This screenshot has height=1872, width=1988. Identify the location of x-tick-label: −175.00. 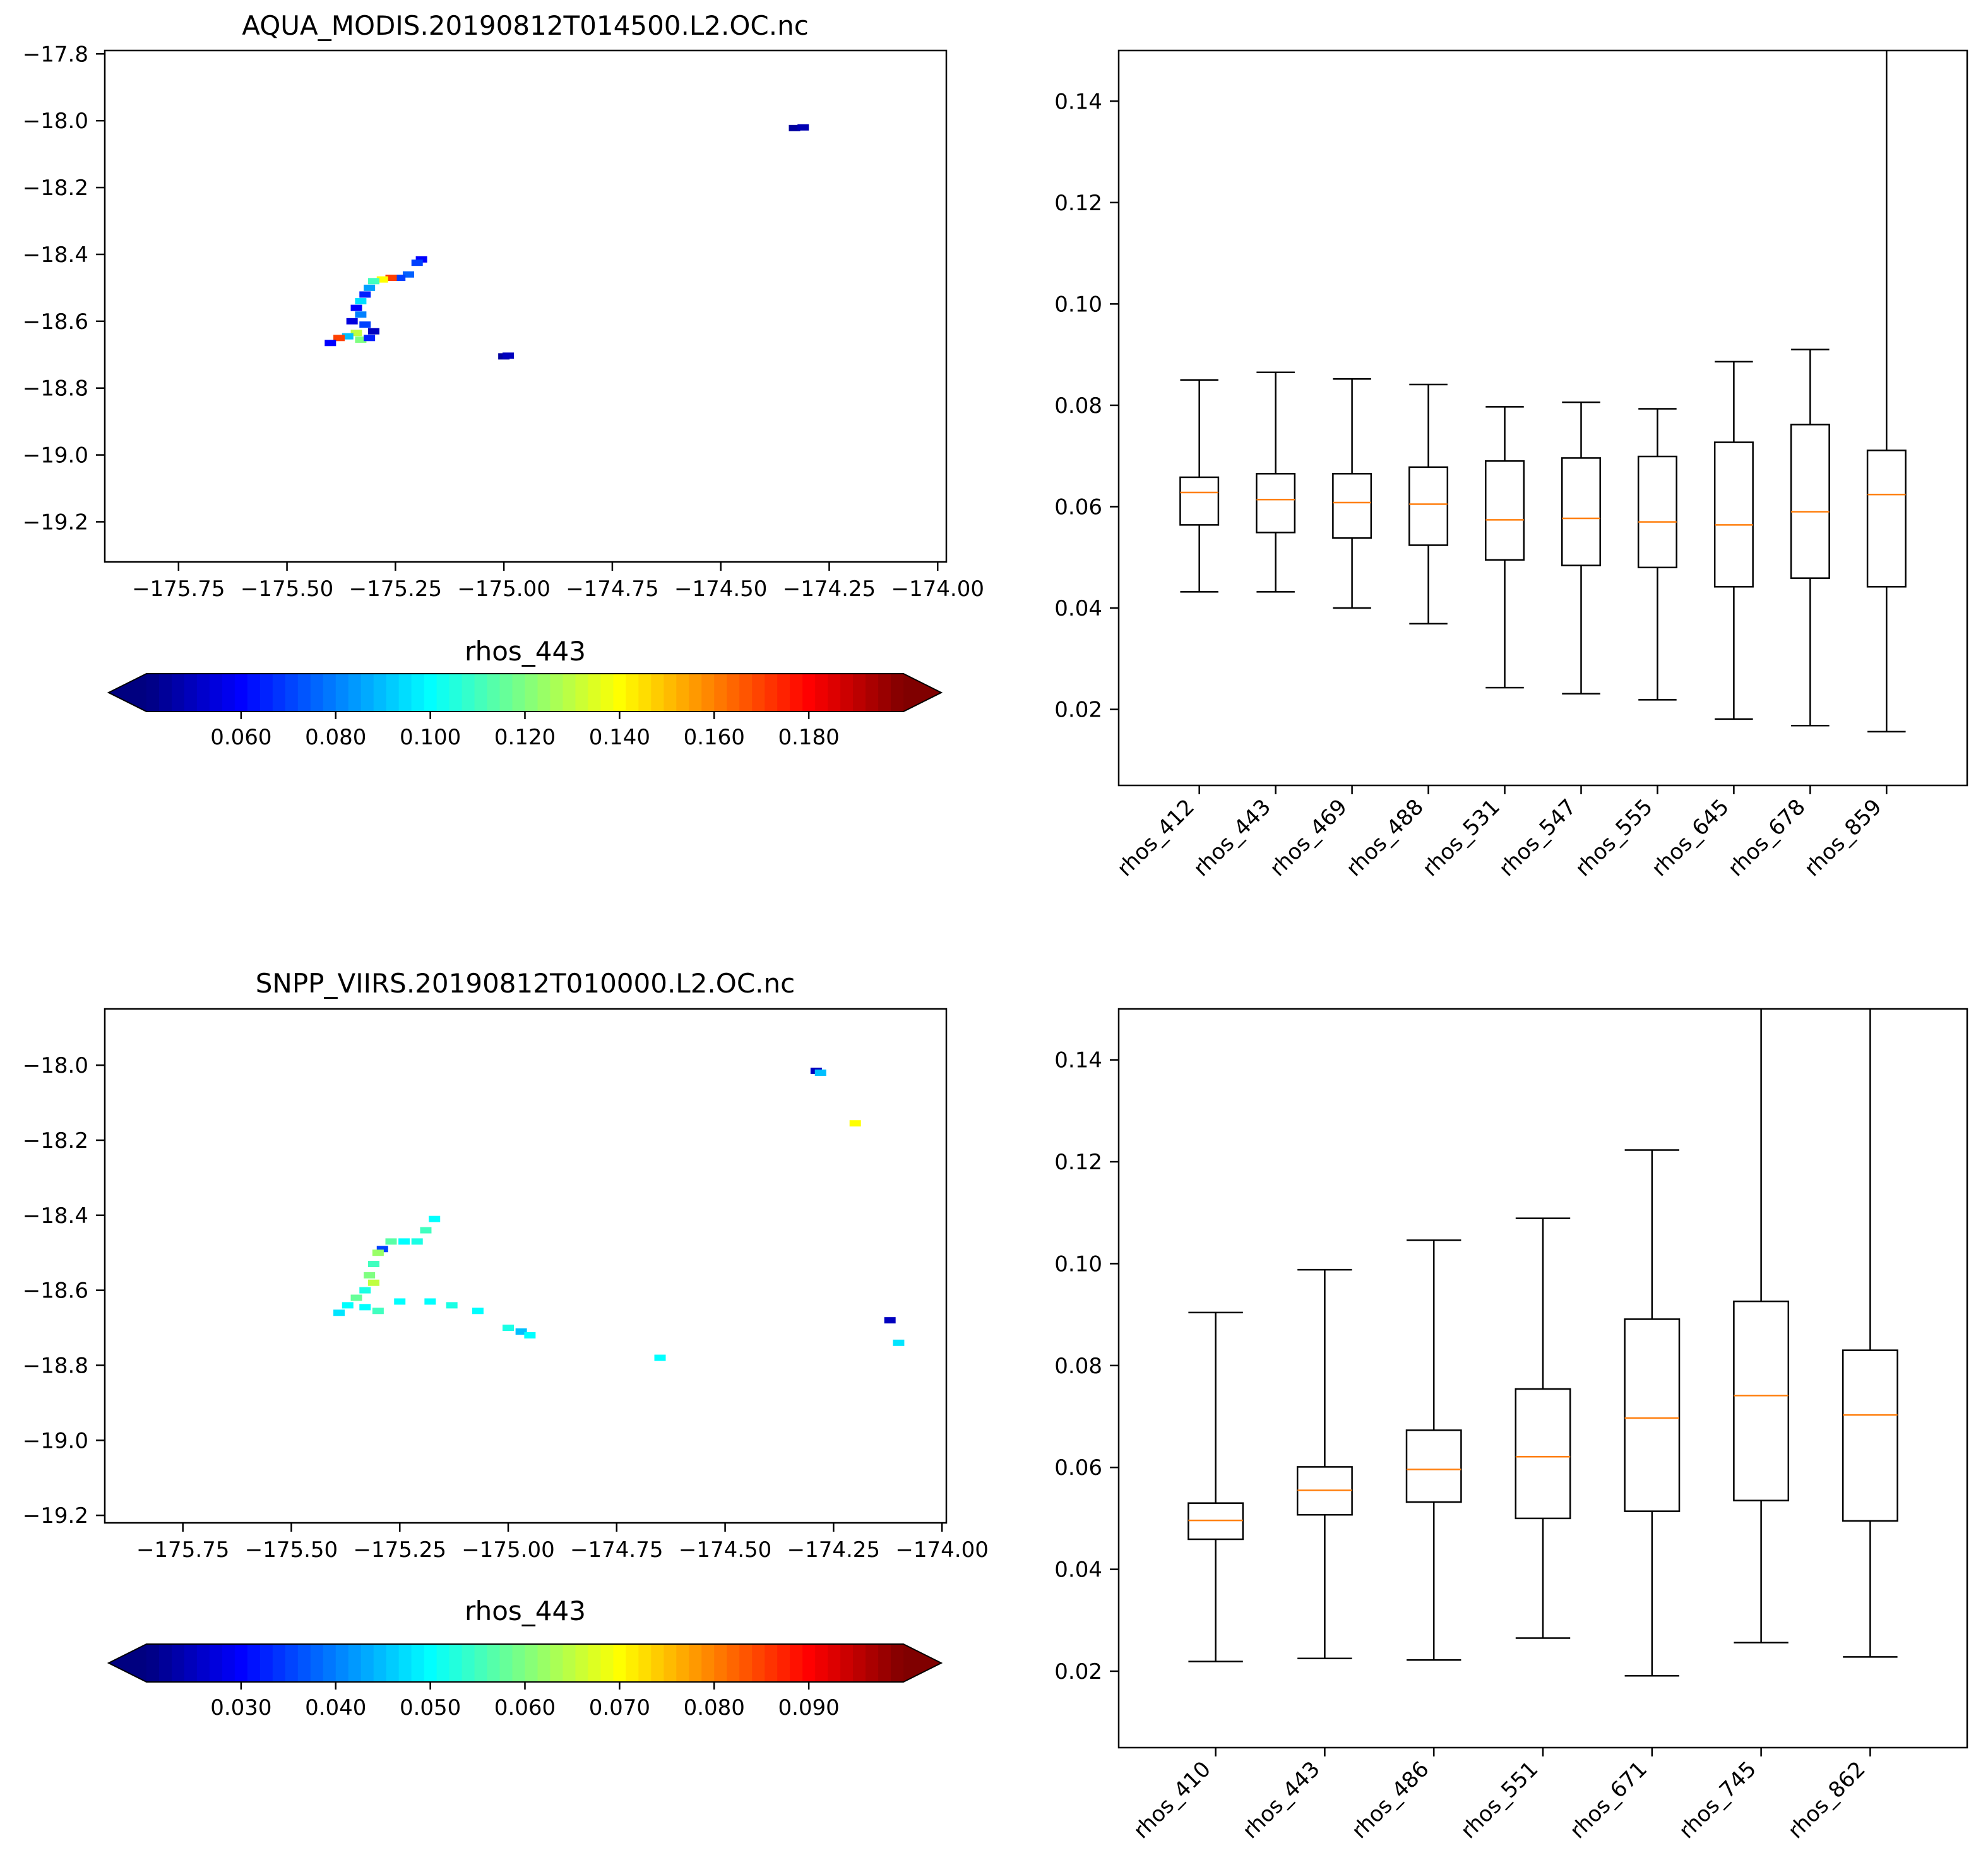
(503, 589).